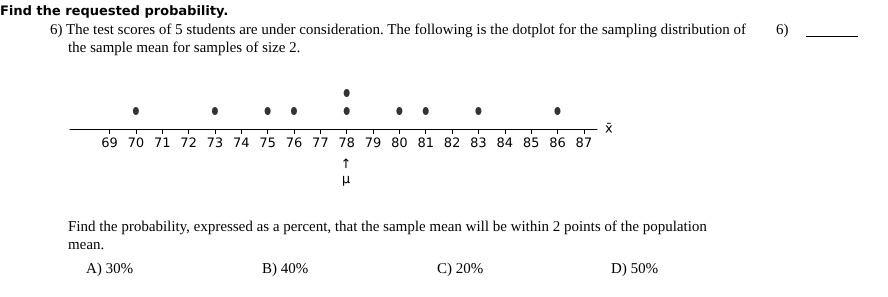  Describe the element at coordinates (398, 39) in the screenshot. I see `chart-subtitle: 6) The test scores of 5 students are under consideration. The following is the dotplot for the sampling distribution of the sample mean for samples of size 2.` at that location.